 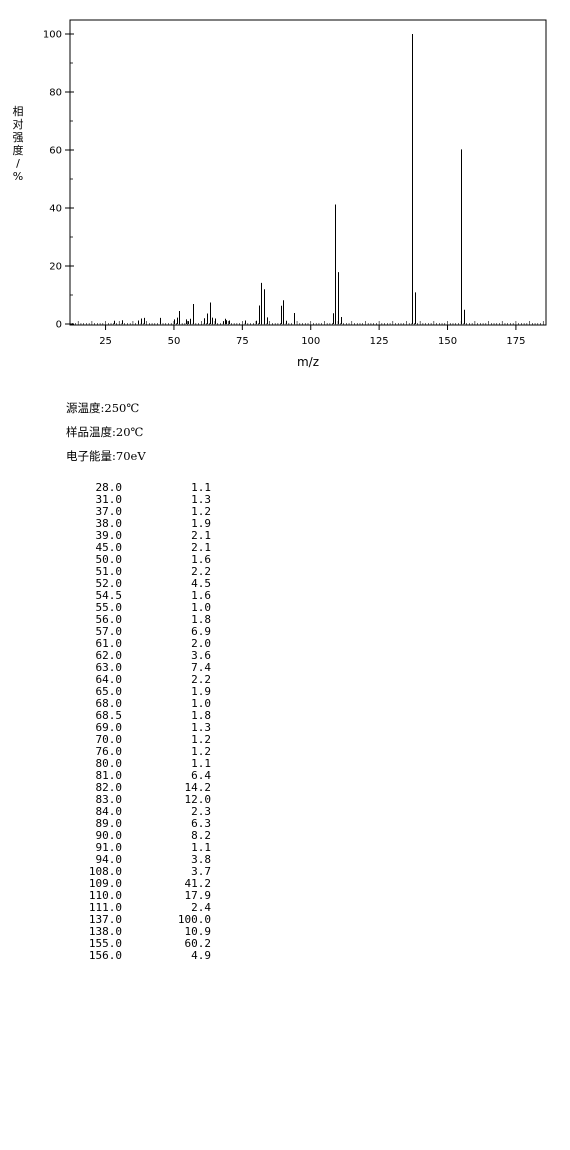 What do you see at coordinates (105, 931) in the screenshot?
I see `peak-mz: 138.0` at bounding box center [105, 931].